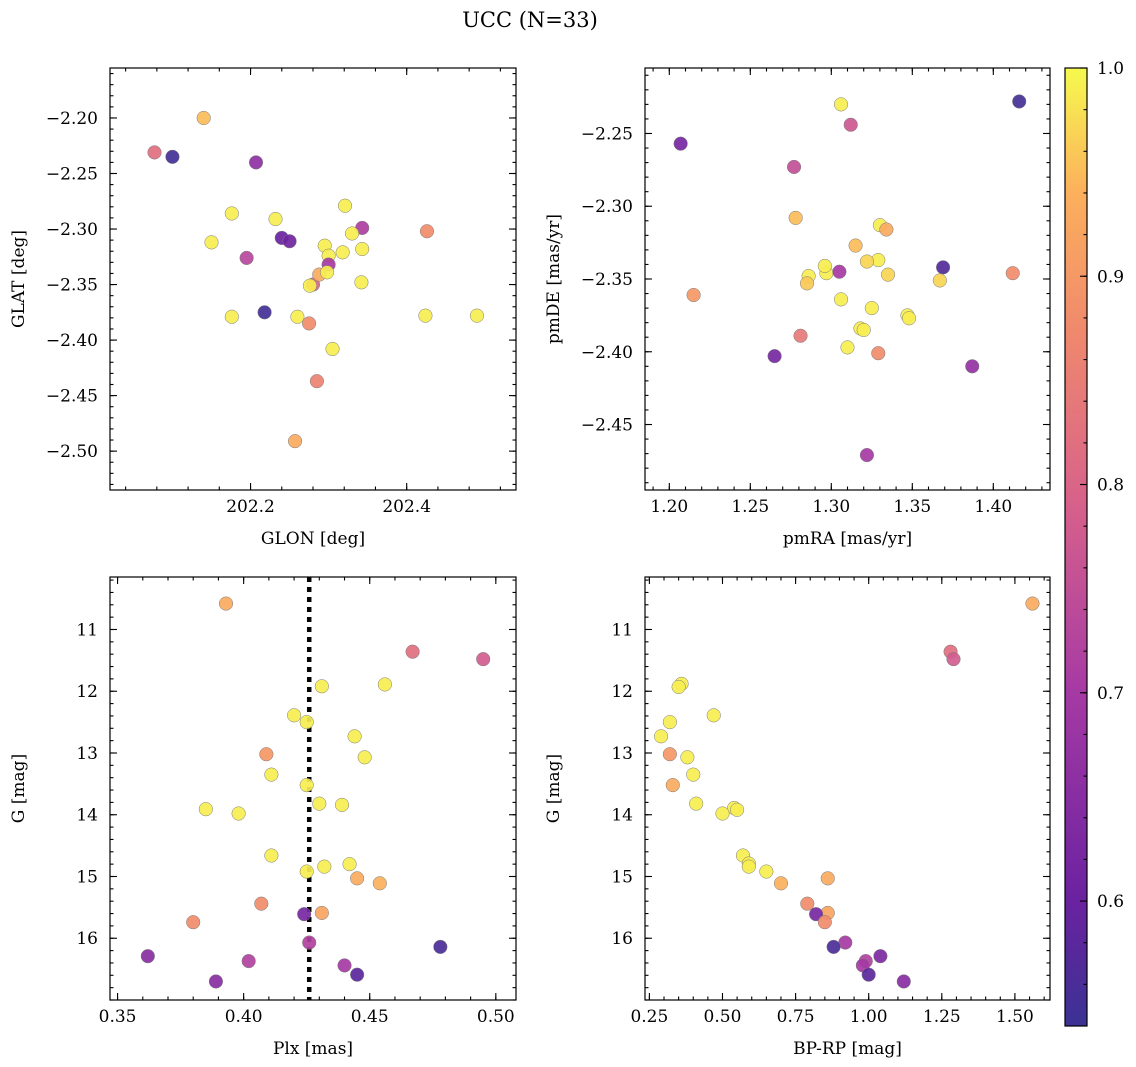 The image size is (1136, 1067). Describe the element at coordinates (1110, 69) in the screenshot. I see `colorbar-tick-label: 1.0` at that location.